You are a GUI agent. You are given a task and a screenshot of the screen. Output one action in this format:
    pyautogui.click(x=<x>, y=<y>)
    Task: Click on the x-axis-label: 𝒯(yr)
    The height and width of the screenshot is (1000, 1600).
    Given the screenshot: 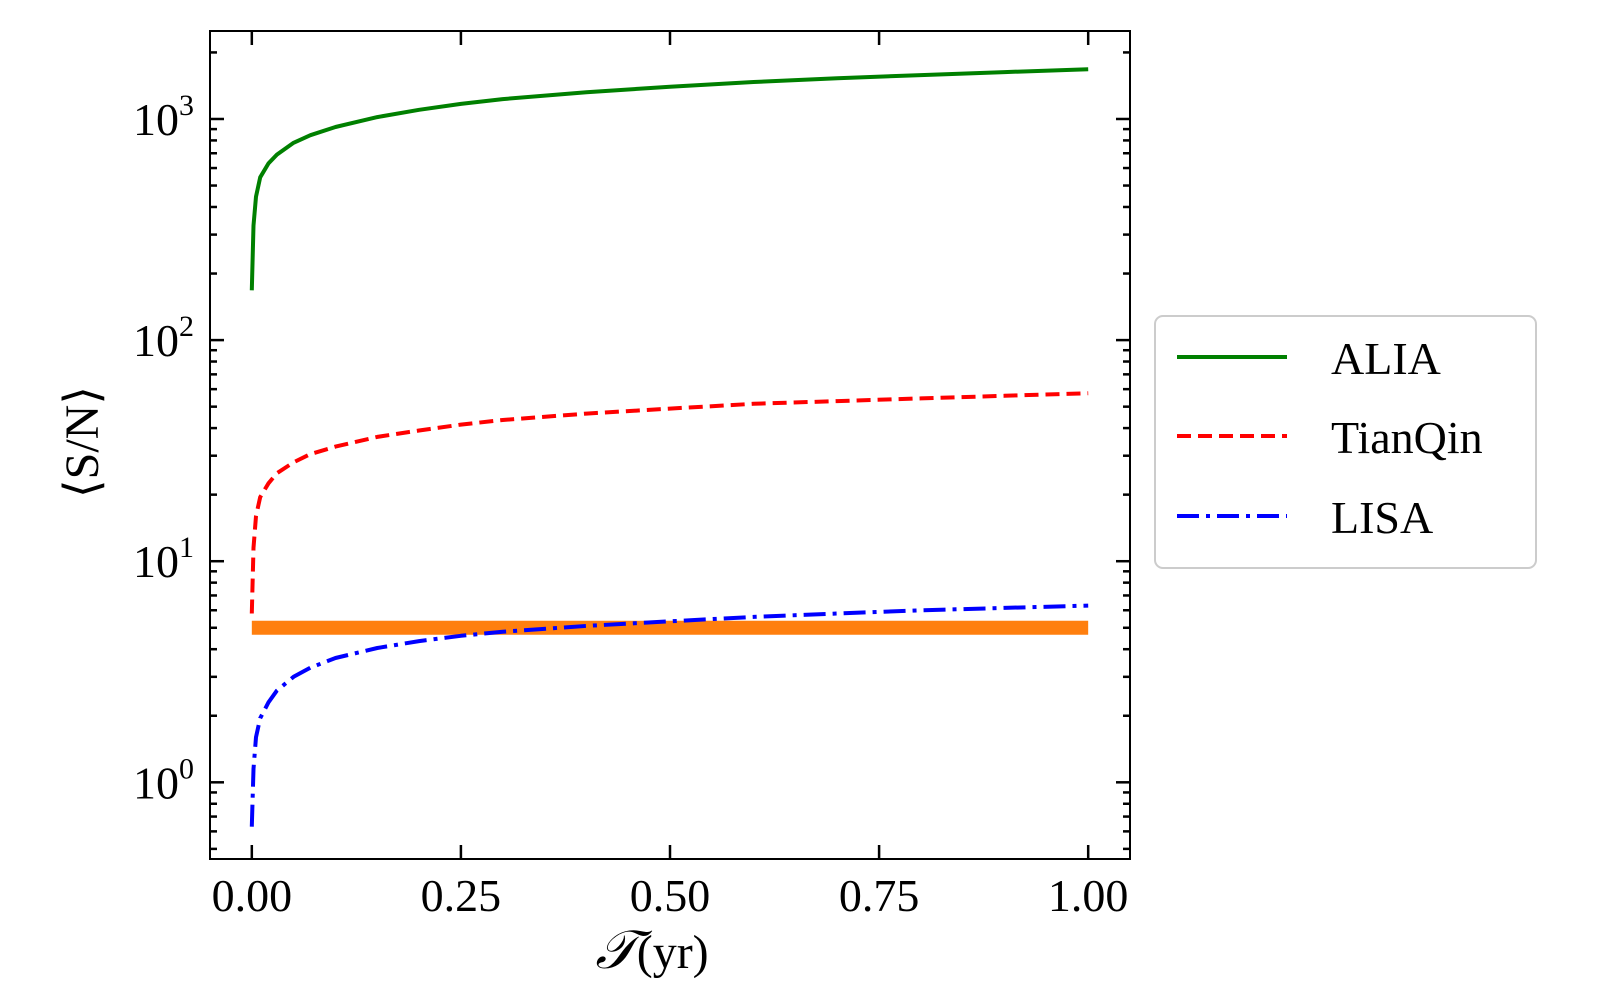 What is the action you would take?
    pyautogui.click(x=651, y=950)
    